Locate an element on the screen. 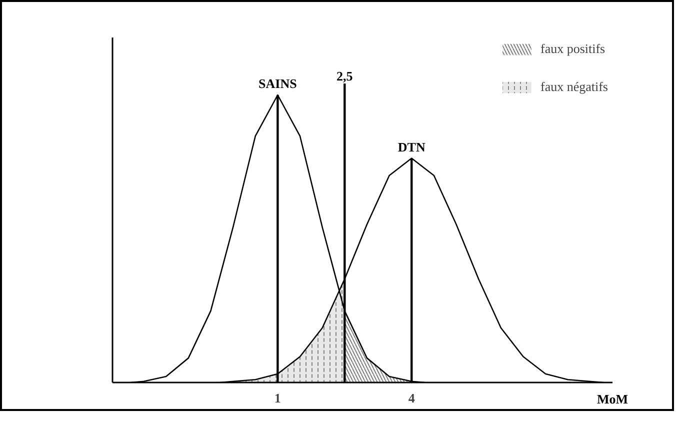 The image size is (689, 437). legend-label: faux négatifs is located at coordinates (574, 87).